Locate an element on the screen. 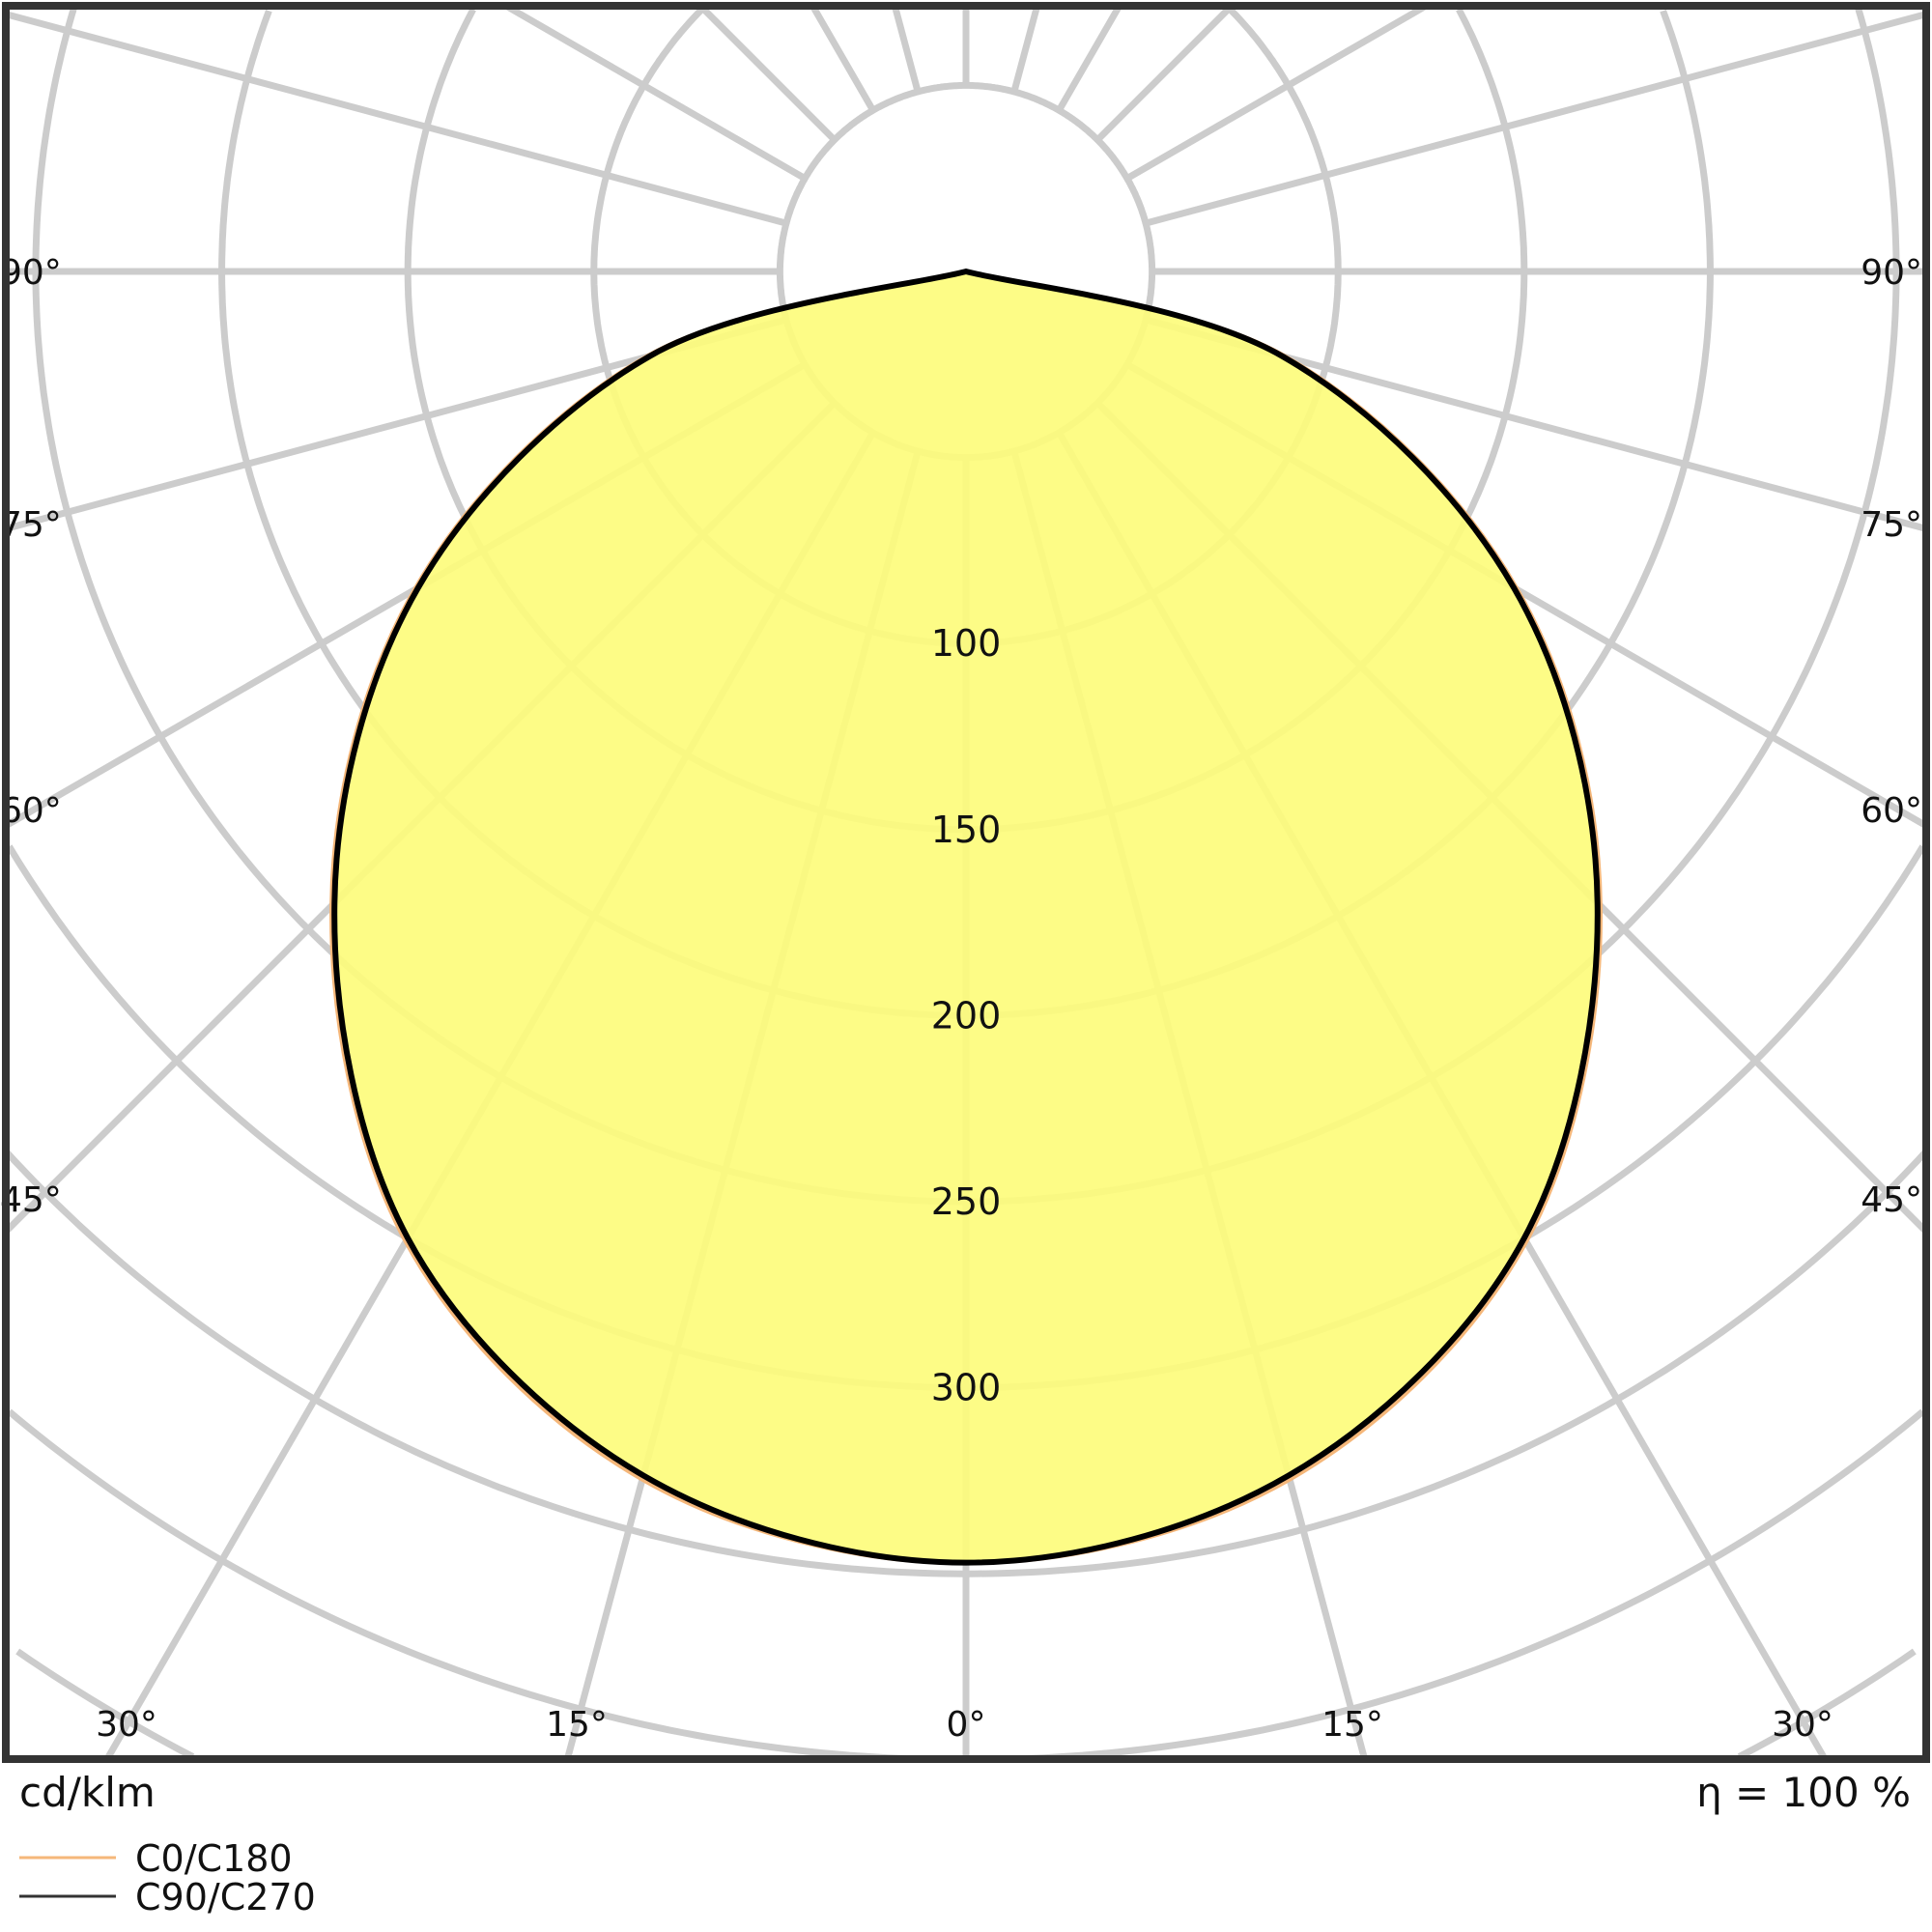 The image size is (1932, 1932). radial-tick-label: 300 is located at coordinates (966, 1388).